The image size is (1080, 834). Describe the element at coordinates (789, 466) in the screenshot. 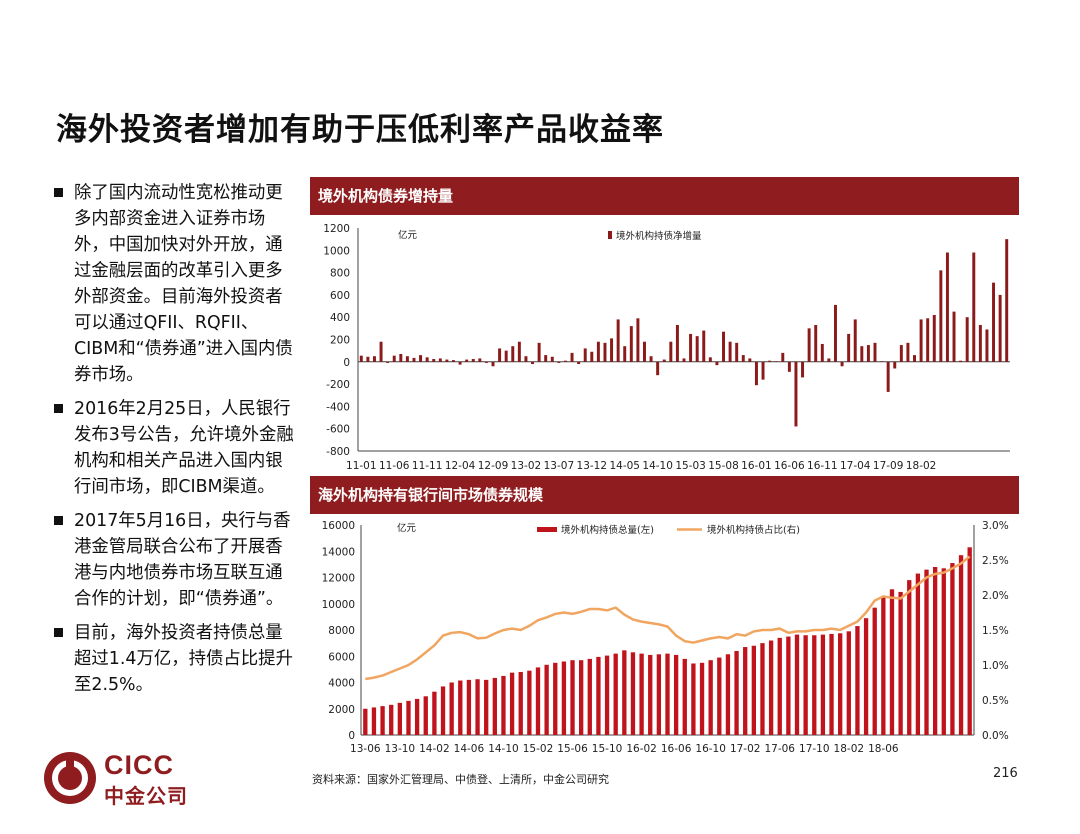

I see `chart1-xtick-label: 16-06` at that location.